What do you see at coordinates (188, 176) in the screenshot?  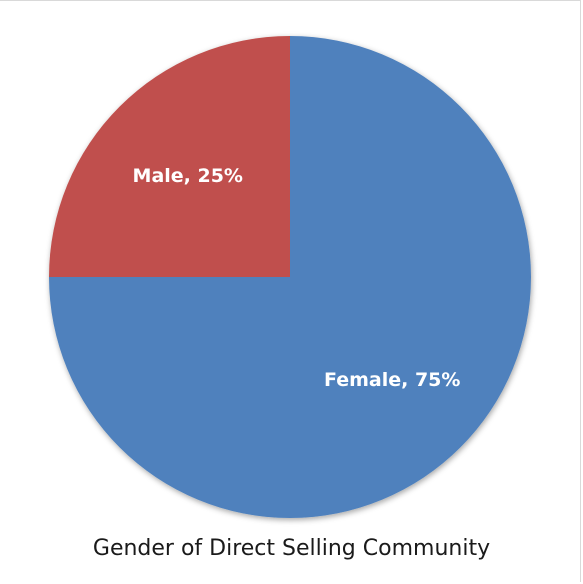 I see `data-label-male: Male, 25%` at bounding box center [188, 176].